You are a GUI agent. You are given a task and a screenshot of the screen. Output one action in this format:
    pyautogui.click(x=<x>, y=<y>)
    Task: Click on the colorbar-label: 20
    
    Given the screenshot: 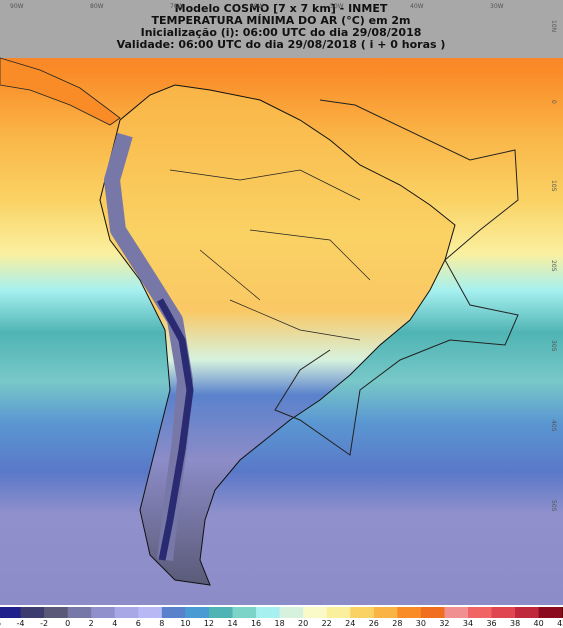 What is the action you would take?
    pyautogui.click(x=303, y=623)
    